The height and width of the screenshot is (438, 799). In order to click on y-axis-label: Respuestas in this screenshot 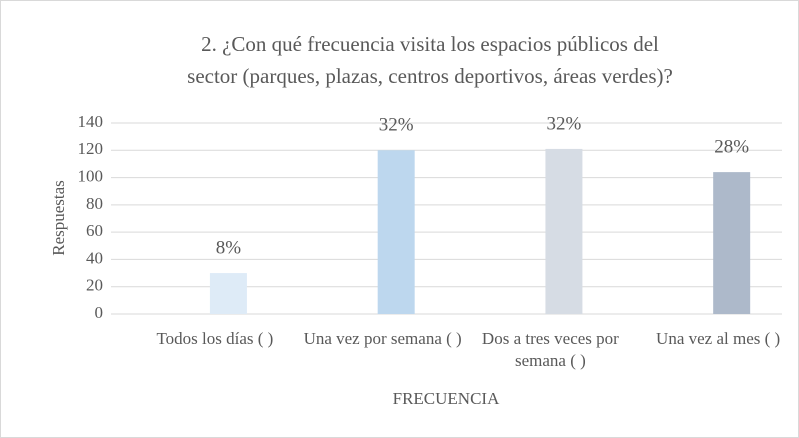, I will do `click(58, 218)`.